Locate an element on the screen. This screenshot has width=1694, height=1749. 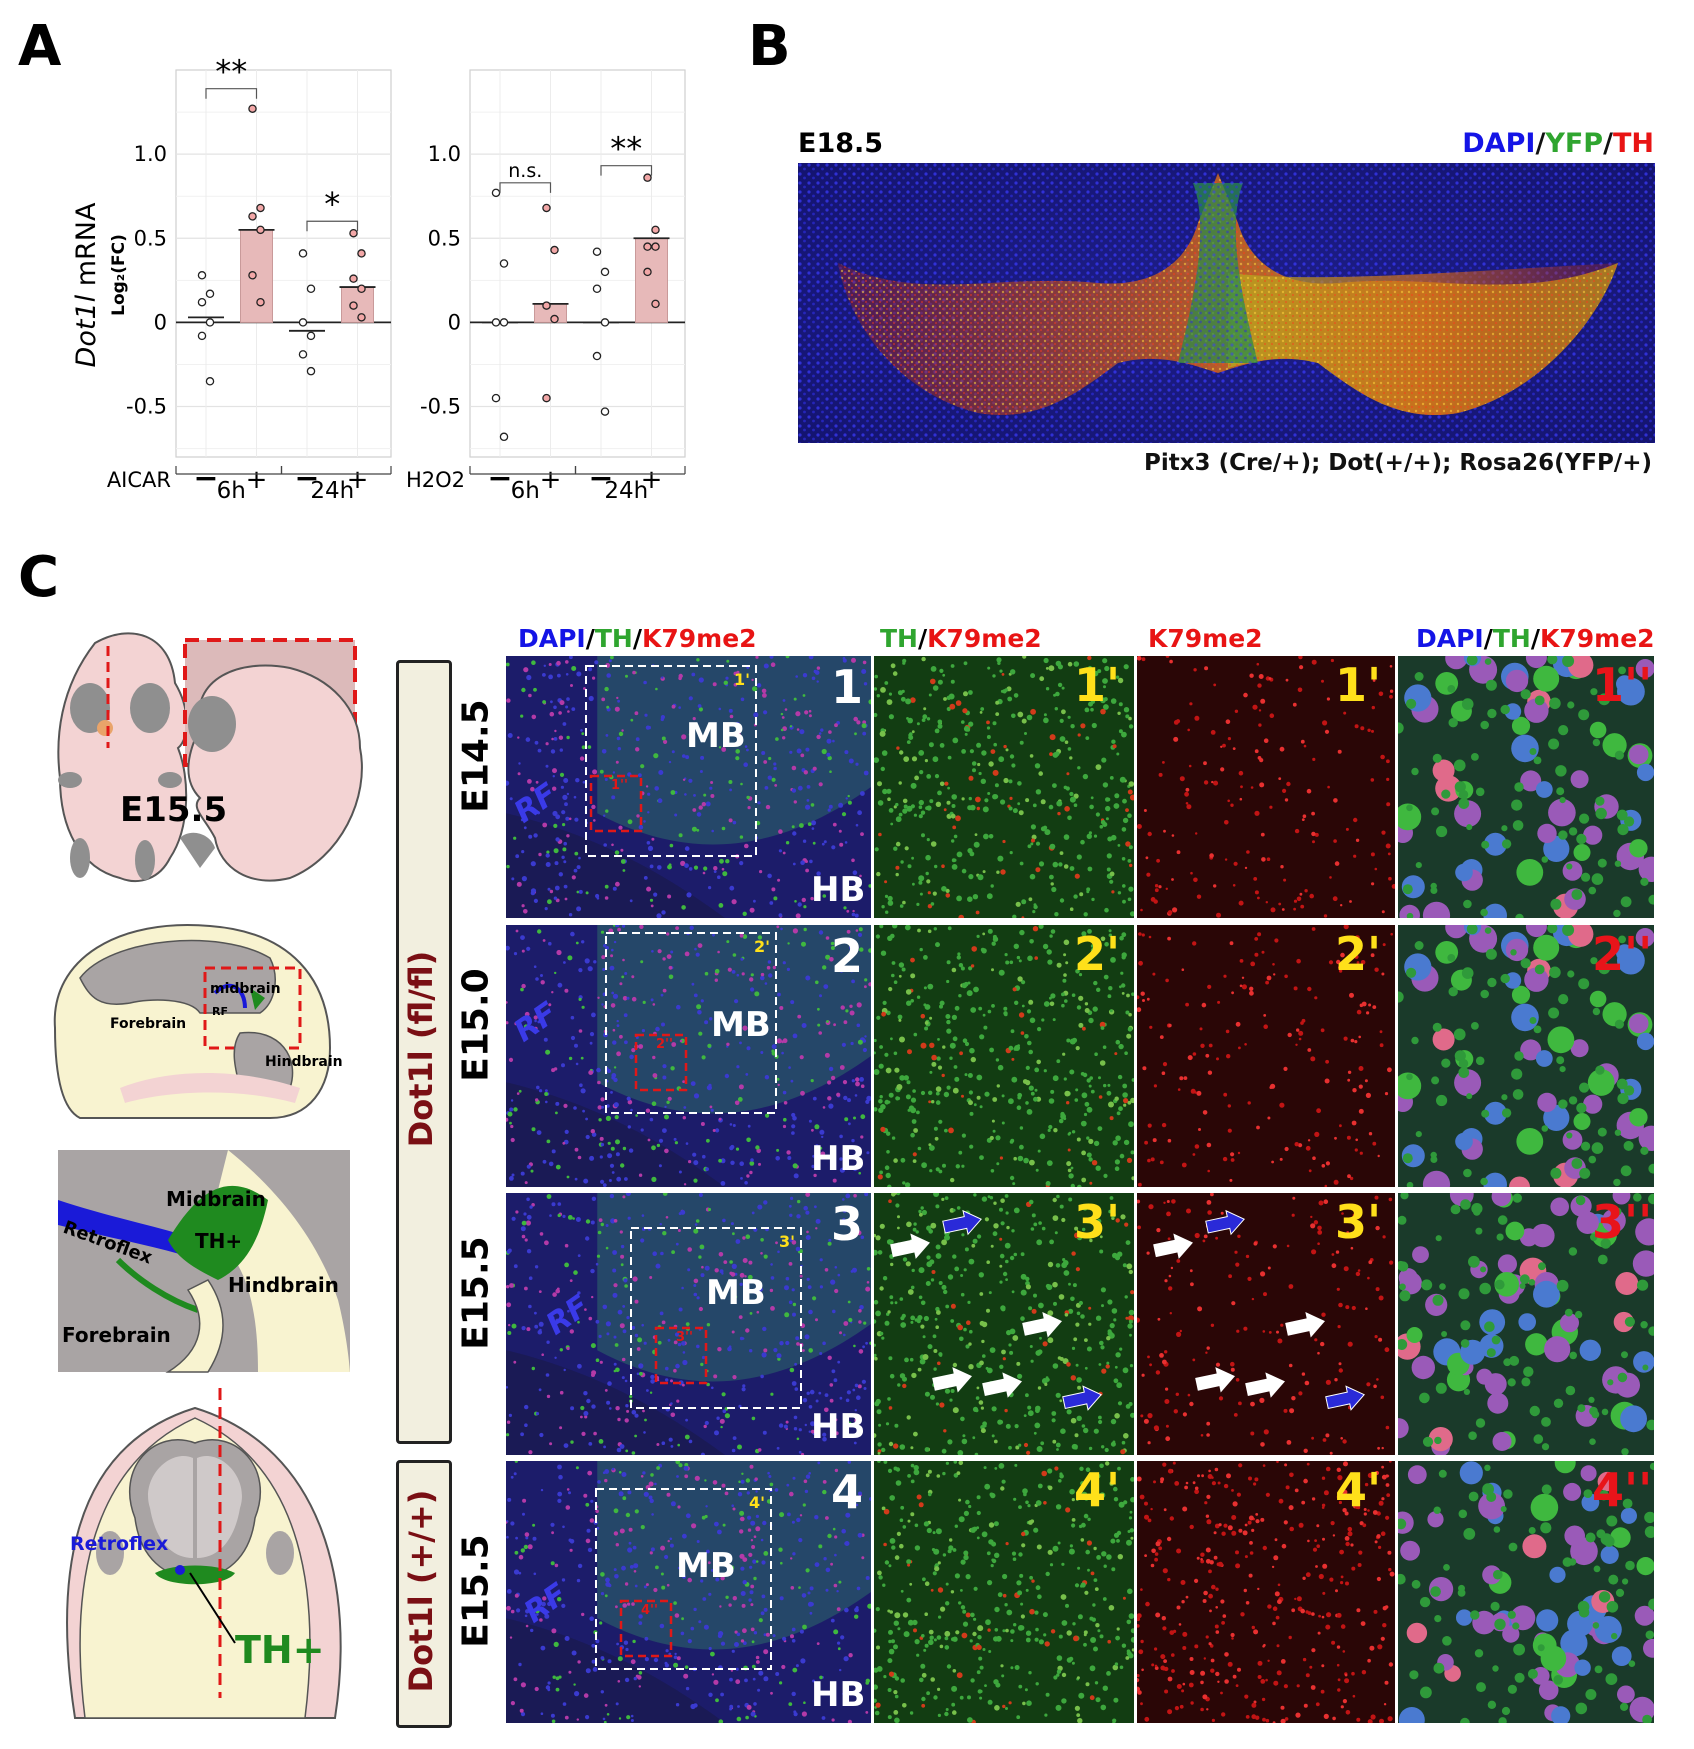
hb-label: HB is located at coordinates (838, 1695).